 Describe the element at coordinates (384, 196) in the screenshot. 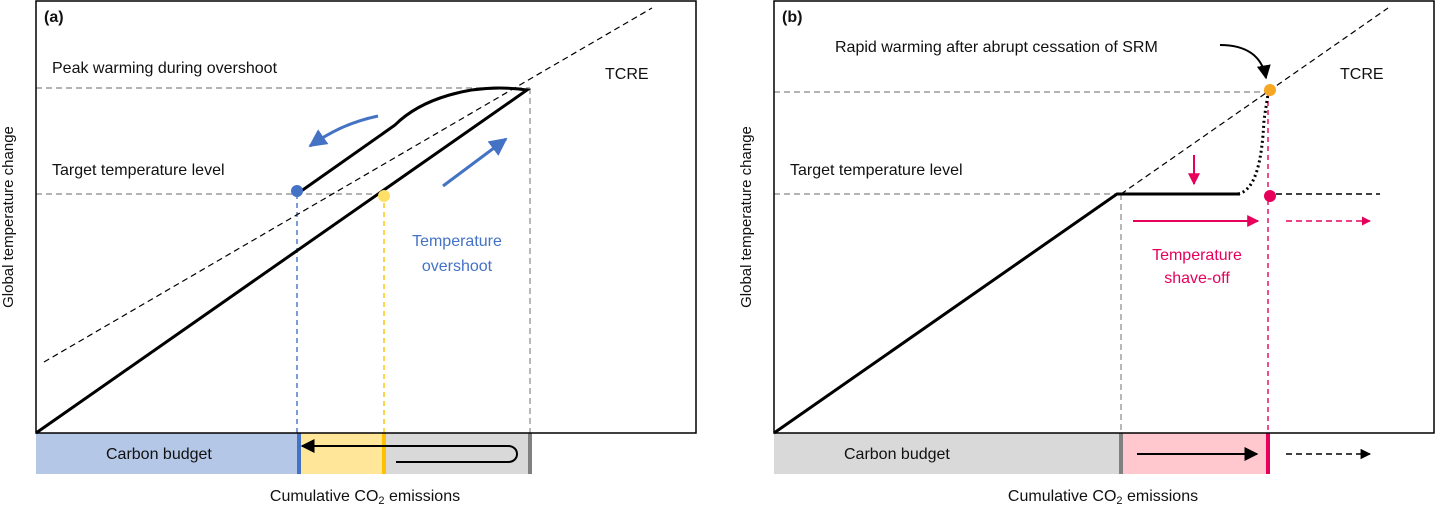

I see `yellow-point` at that location.